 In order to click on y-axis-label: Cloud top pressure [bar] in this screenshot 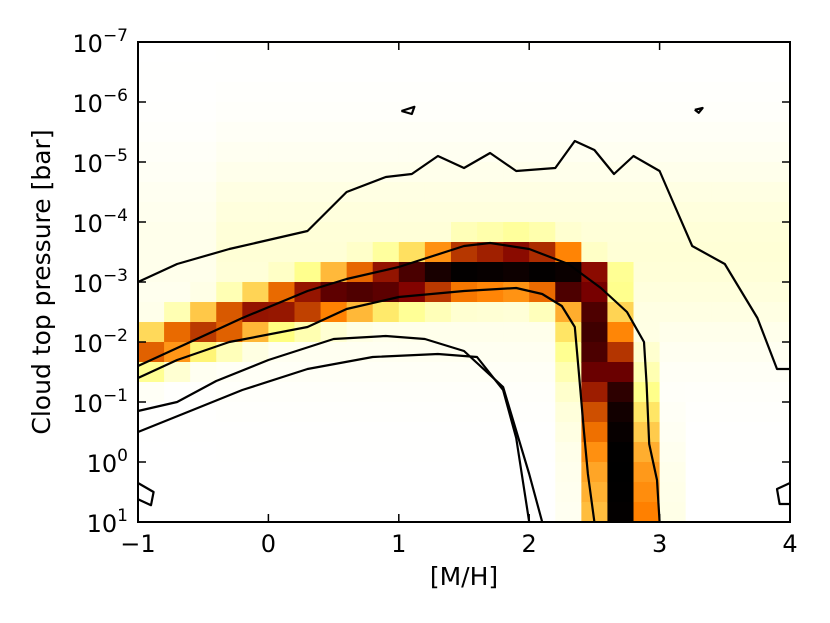, I will do `click(41, 281)`.